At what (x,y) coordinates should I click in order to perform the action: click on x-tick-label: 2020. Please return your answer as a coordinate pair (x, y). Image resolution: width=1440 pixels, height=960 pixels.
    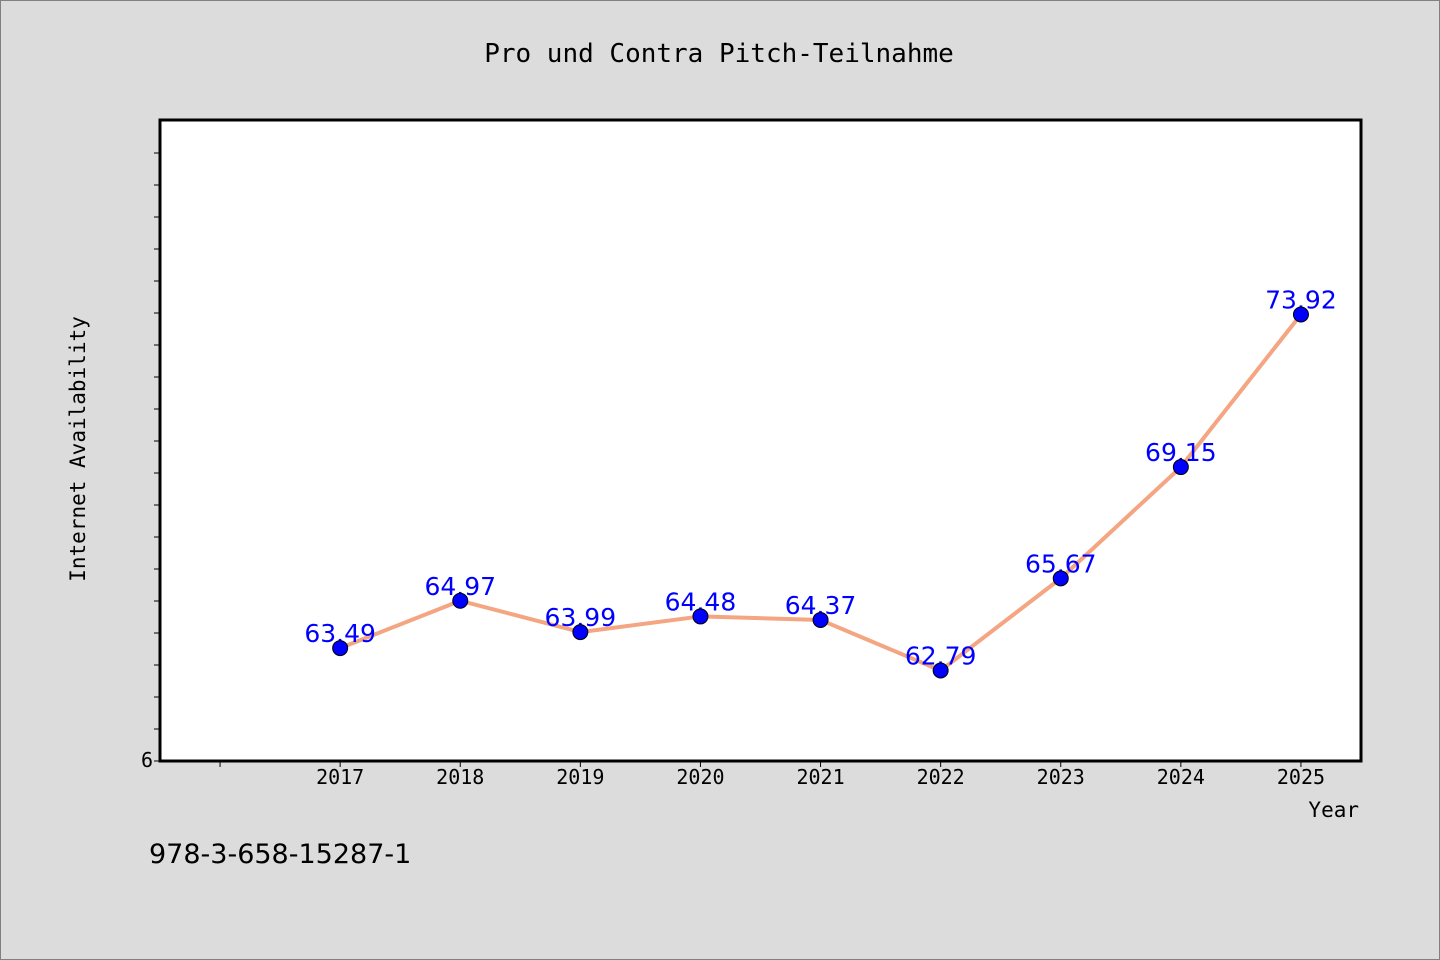
    Looking at the image, I should click on (700, 777).